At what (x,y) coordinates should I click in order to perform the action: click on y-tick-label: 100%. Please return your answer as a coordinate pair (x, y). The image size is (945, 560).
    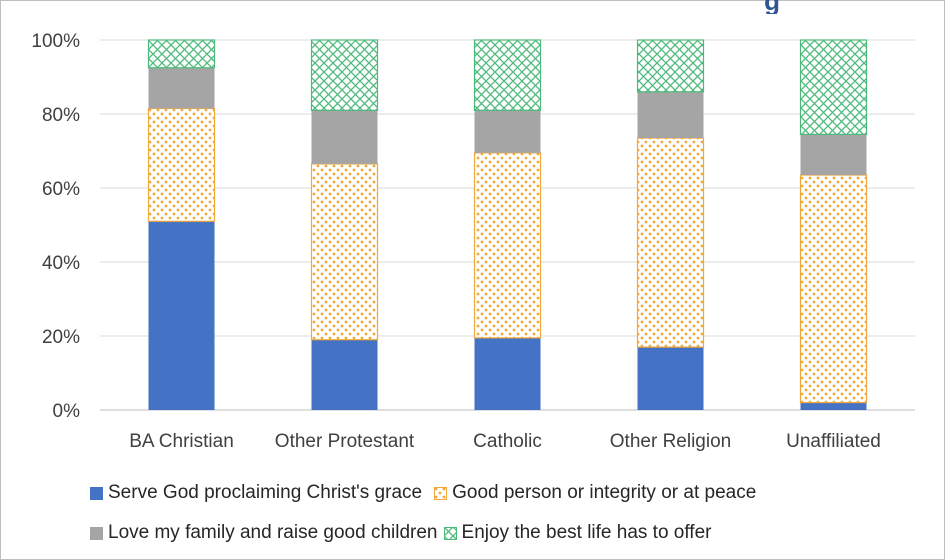
    Looking at the image, I should click on (55, 41).